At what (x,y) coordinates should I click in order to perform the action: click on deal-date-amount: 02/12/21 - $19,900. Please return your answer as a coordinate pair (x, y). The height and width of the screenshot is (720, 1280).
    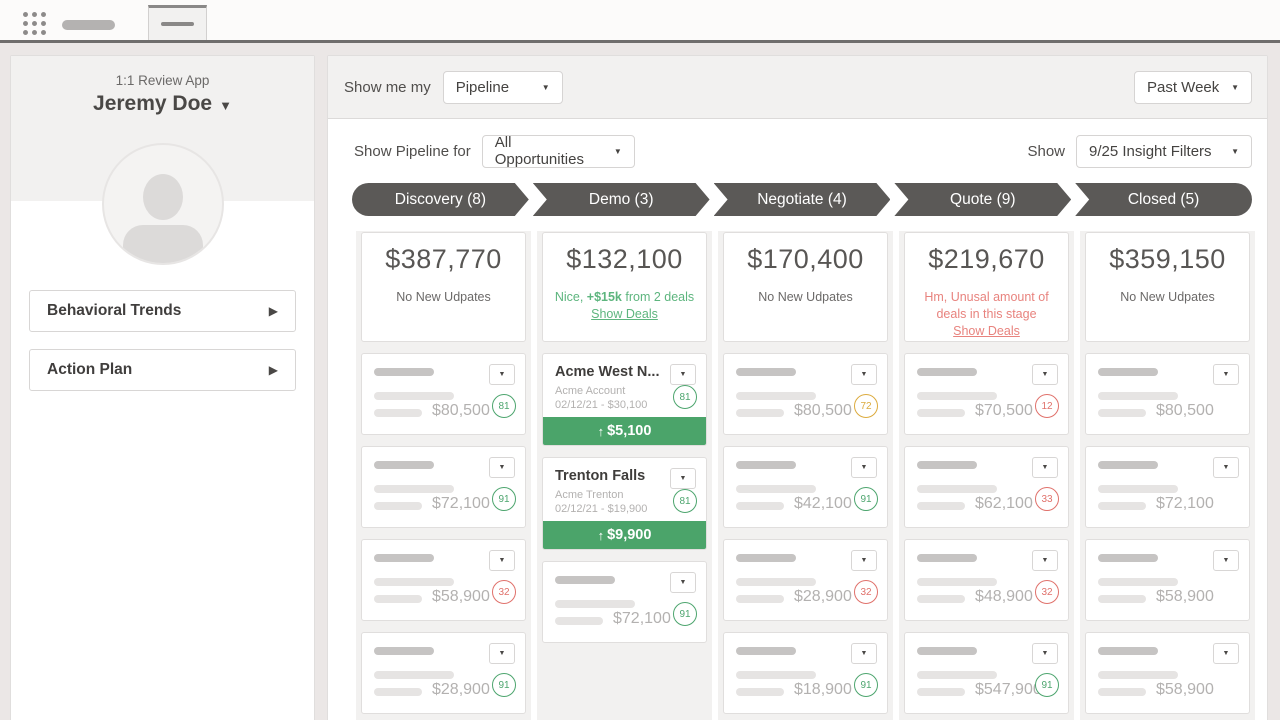
    Looking at the image, I should click on (601, 509).